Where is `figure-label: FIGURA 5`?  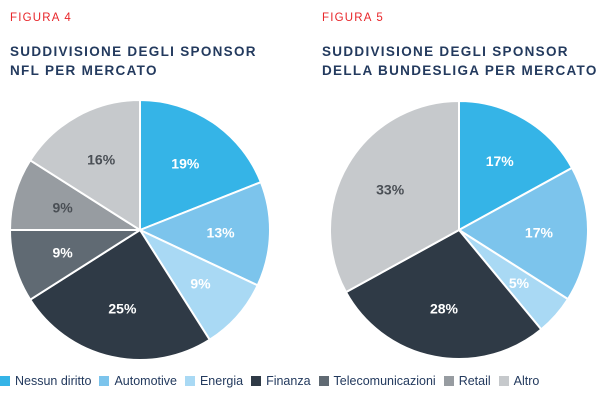
figure-label: FIGURA 5 is located at coordinates (353, 18).